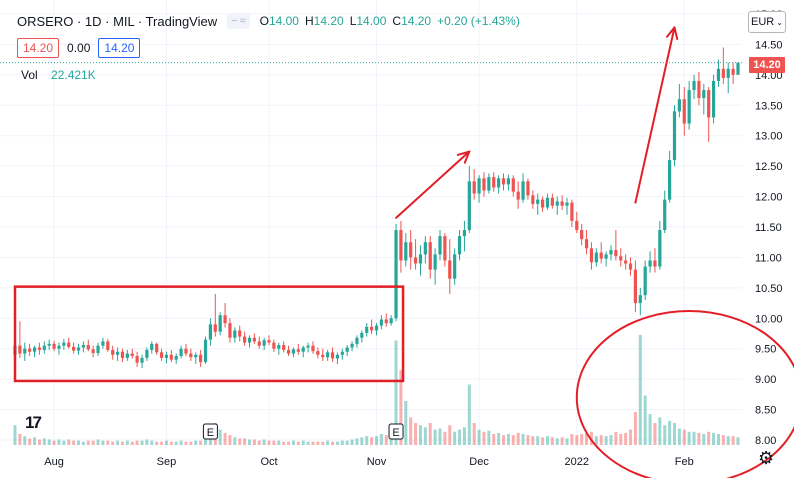 Image resolution: width=794 pixels, height=478 pixels. I want to click on price-tick-label: 9.50, so click(765, 350).